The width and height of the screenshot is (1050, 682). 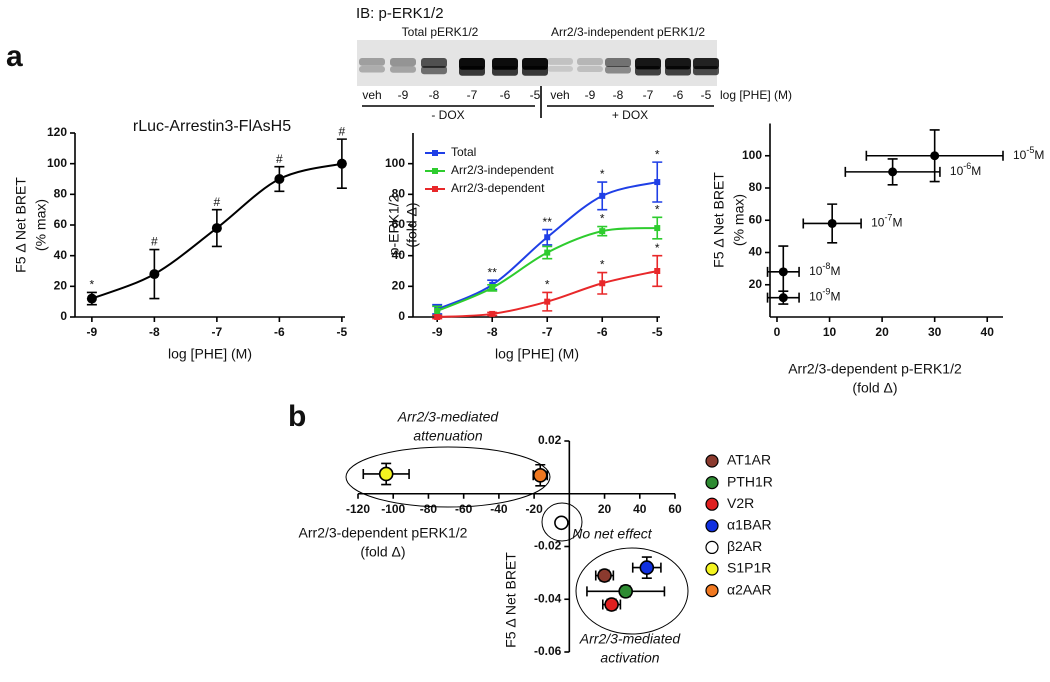 What do you see at coordinates (212, 126) in the screenshot?
I see `chart-title: rLuc-Arrestin3-FlAsH5` at bounding box center [212, 126].